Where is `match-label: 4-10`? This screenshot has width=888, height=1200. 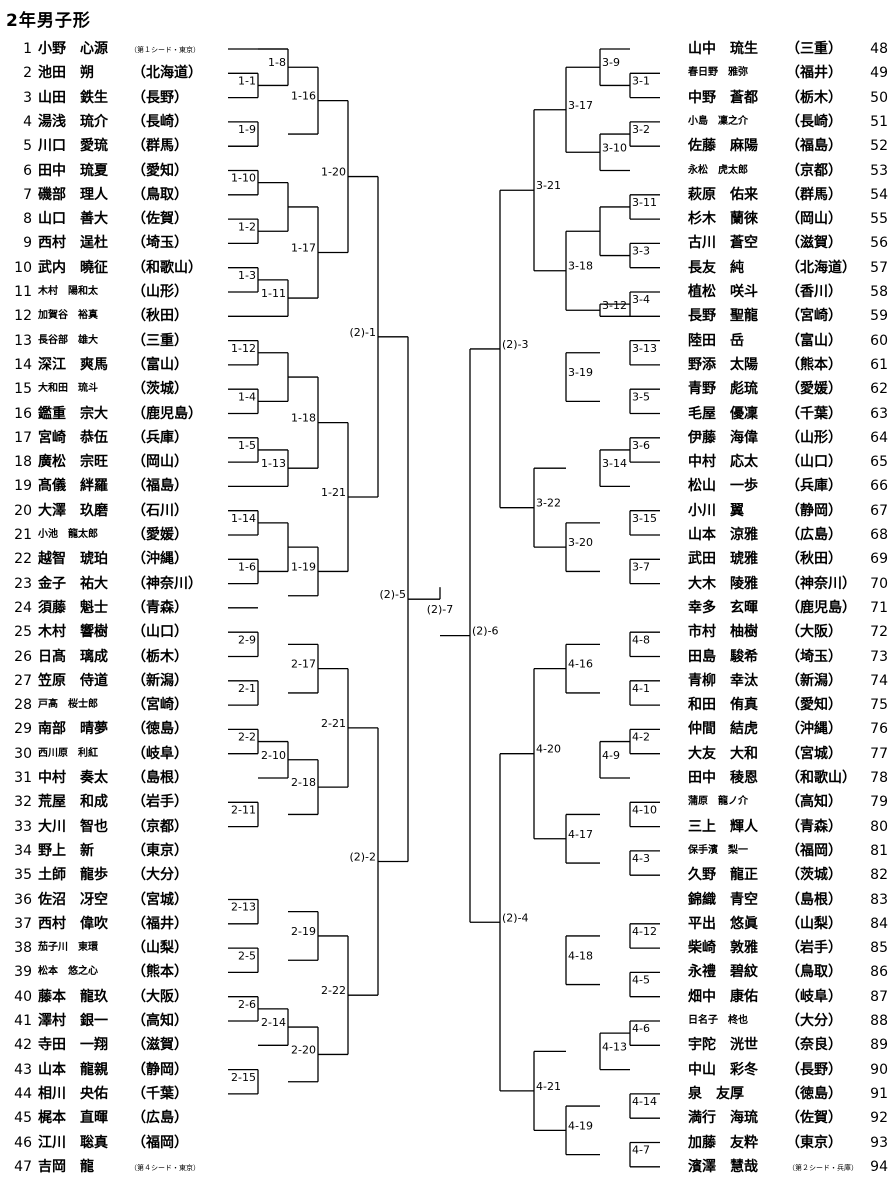
match-label: 4-10 is located at coordinates (644, 809).